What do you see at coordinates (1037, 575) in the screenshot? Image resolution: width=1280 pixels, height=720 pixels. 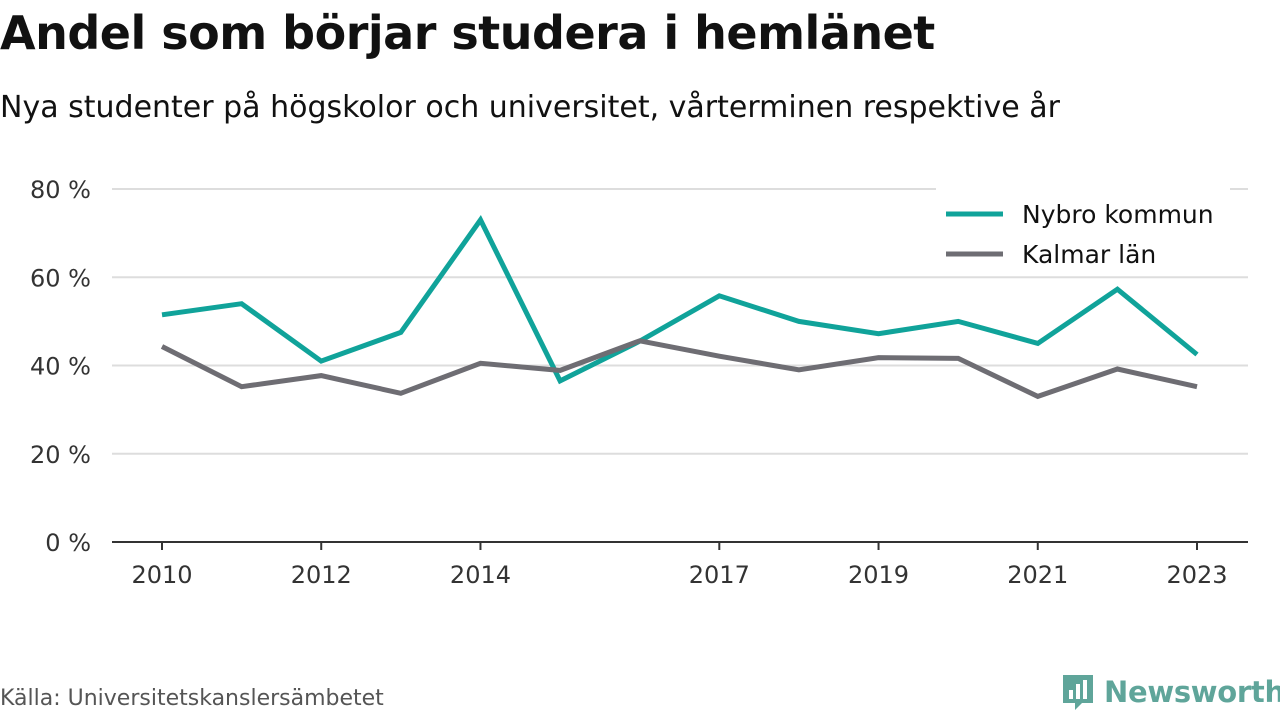 I see `x-tick-label: 2021` at bounding box center [1037, 575].